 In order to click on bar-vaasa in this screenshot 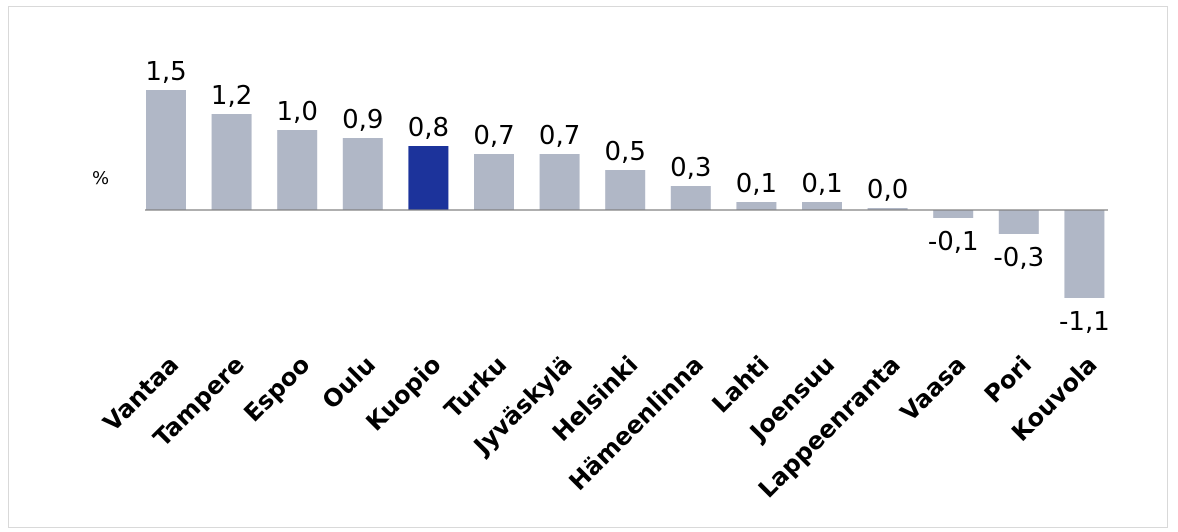, I will do `click(953, 214)`.